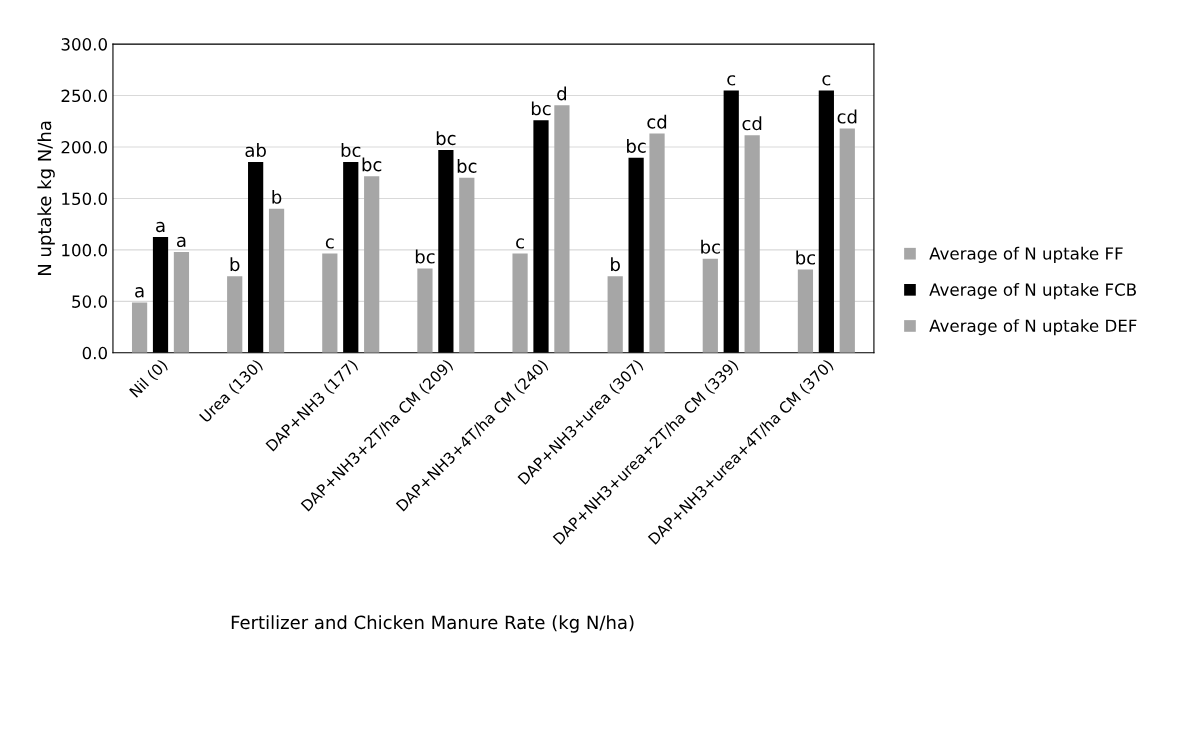 Image resolution: width=1189 pixels, height=735 pixels. I want to click on legend-label: Average of N uptake FCB, so click(1032, 291).